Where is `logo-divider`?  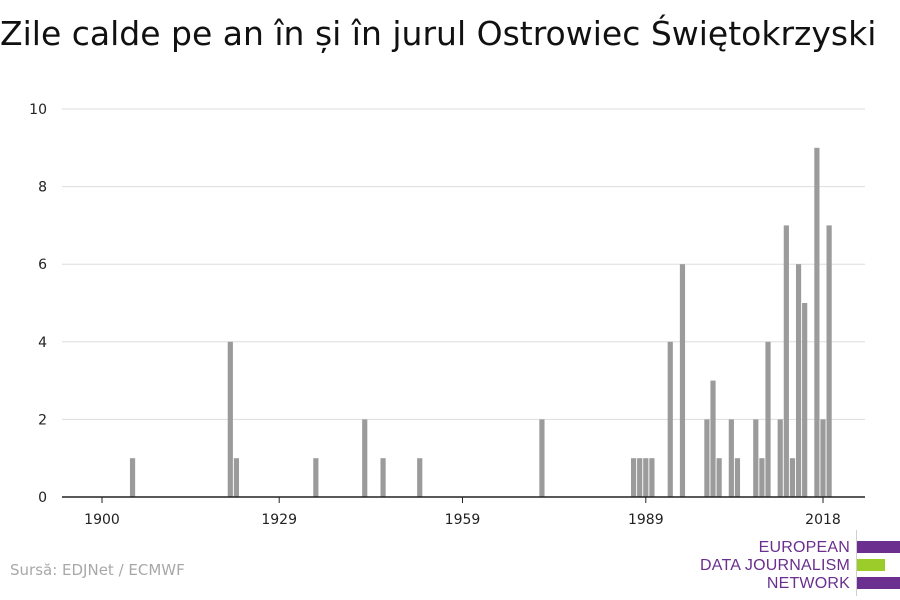
logo-divider is located at coordinates (856, 563).